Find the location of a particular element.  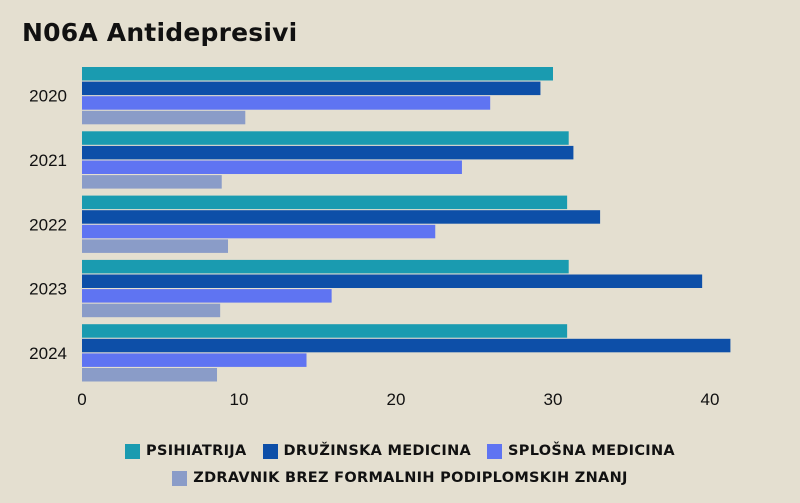

y-tick-label: 2024 is located at coordinates (48, 353).